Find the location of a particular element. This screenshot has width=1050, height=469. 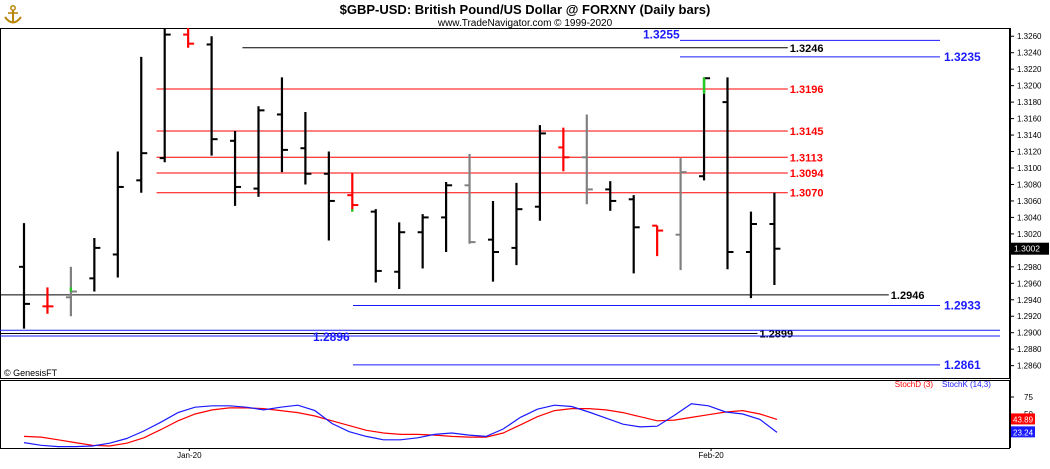

price-tick-label: 1.3200 is located at coordinates (1029, 86).